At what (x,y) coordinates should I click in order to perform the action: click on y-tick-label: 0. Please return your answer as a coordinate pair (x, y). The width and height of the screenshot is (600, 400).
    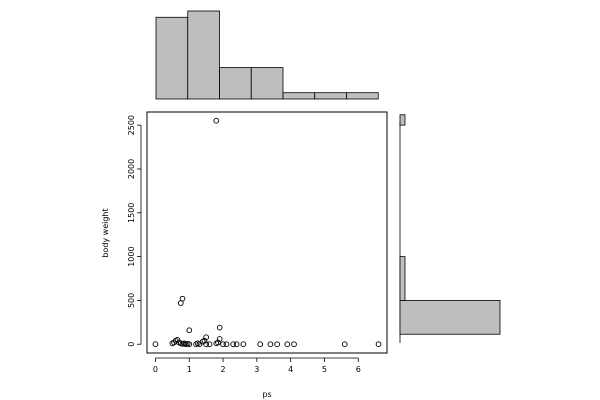
    Looking at the image, I should click on (131, 344).